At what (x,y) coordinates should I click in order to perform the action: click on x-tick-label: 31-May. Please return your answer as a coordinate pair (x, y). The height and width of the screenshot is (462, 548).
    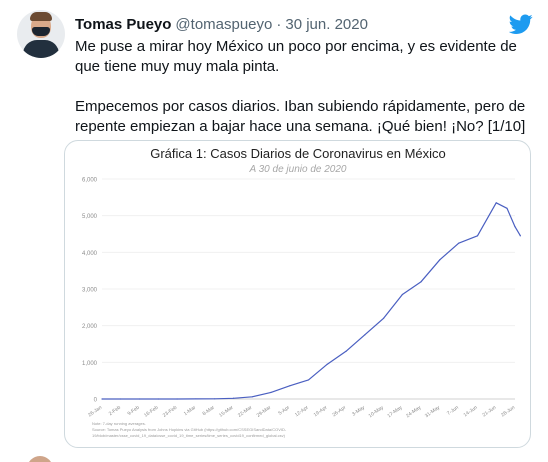
    Looking at the image, I should click on (433, 411).